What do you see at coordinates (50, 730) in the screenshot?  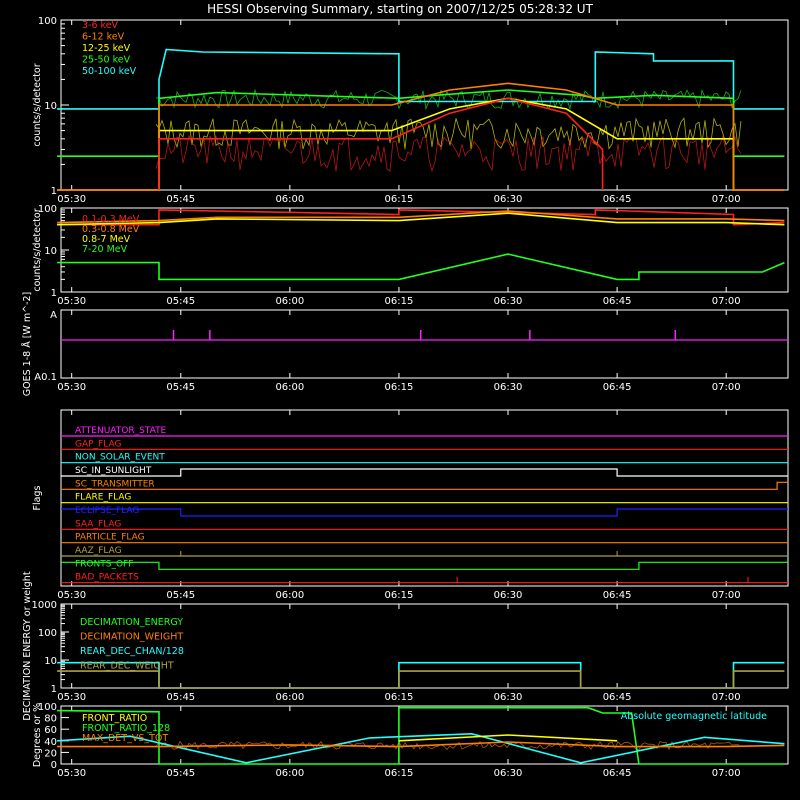 I see `y-tick-label: 60` at bounding box center [50, 730].